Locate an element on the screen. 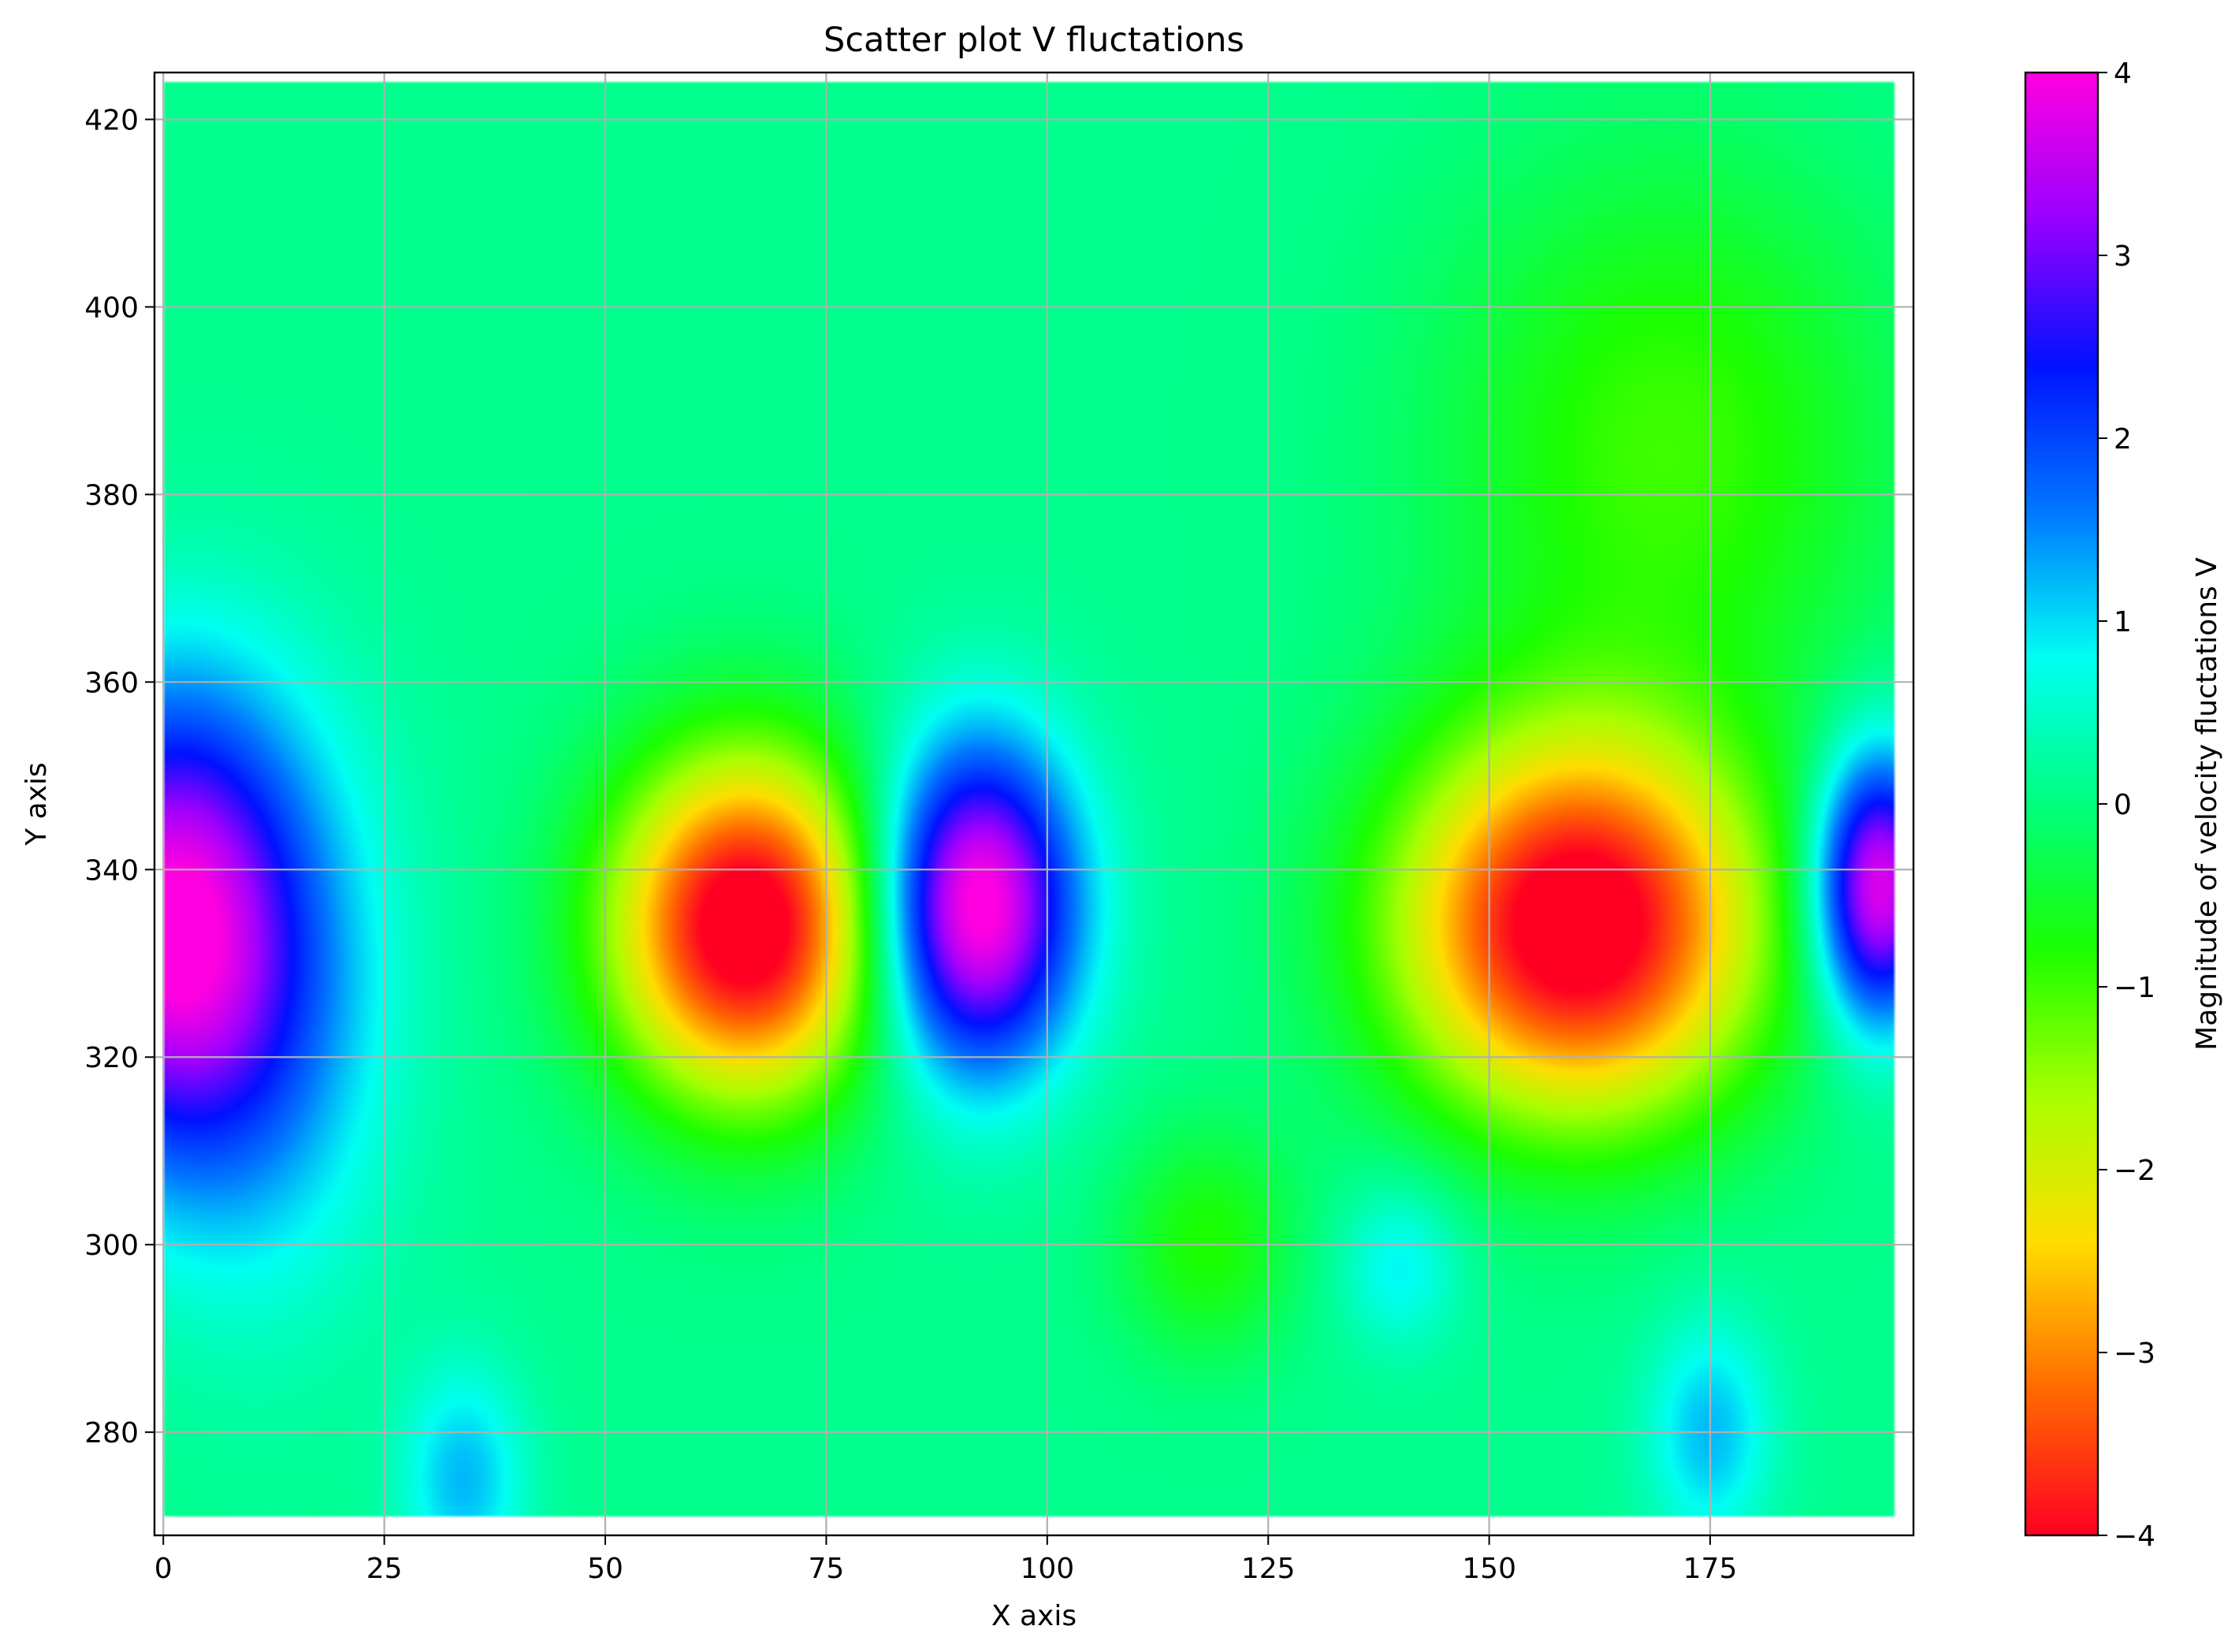 This screenshot has width=2235, height=1652. colorbar-tick-label: −4 is located at coordinates (2135, 1536).